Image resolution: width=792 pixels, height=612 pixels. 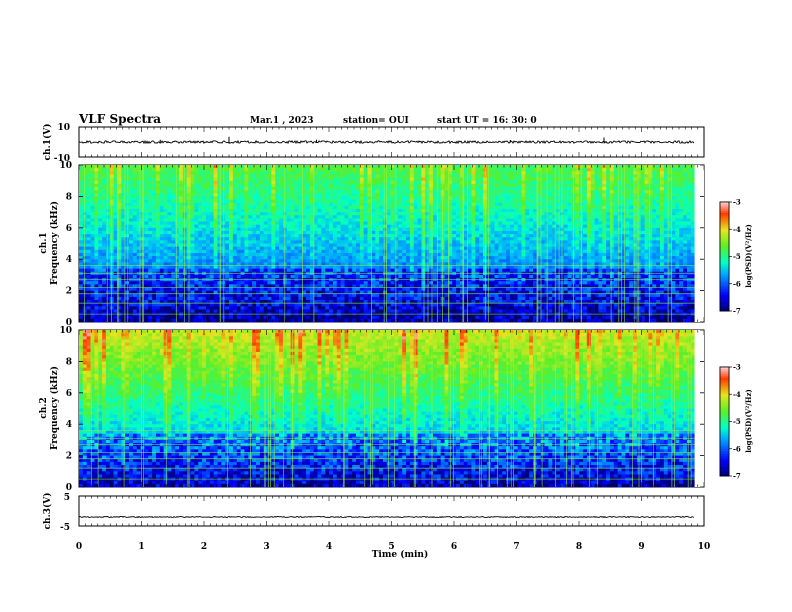 What do you see at coordinates (376, 121) in the screenshot?
I see `station-label: station= OUI` at bounding box center [376, 121].